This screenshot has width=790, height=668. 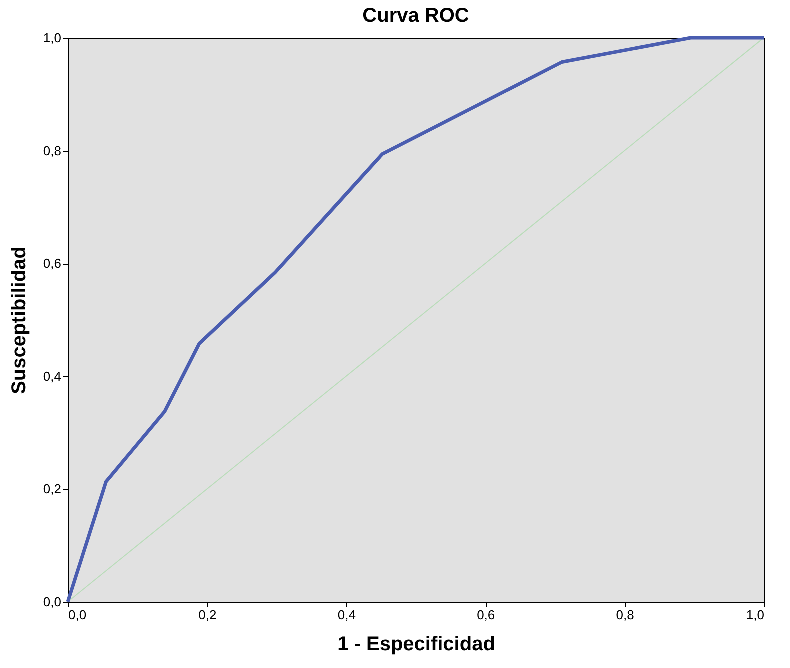 I want to click on y-tick-label: 1,0, so click(x=52, y=38).